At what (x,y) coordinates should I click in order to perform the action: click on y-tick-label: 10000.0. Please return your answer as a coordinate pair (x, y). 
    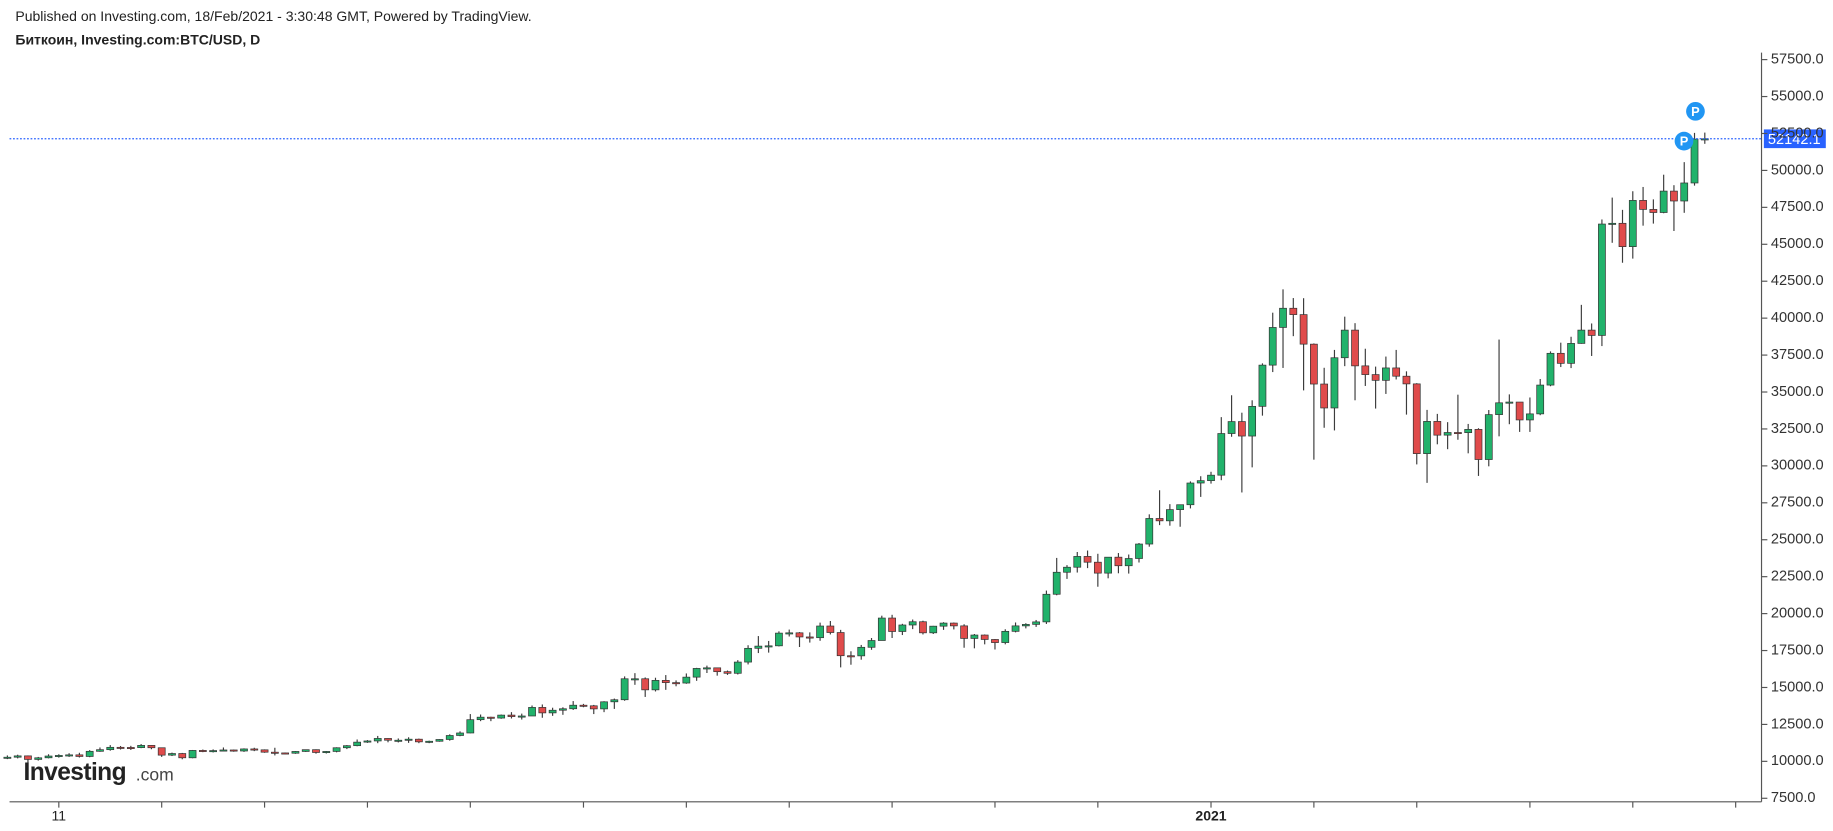
    Looking at the image, I should click on (1797, 761).